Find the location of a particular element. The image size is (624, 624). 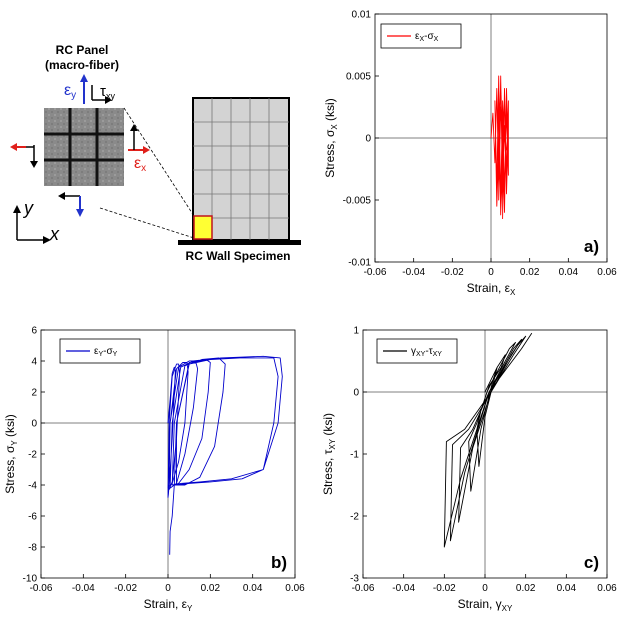

axis-x-label: x is located at coordinates (54, 234).